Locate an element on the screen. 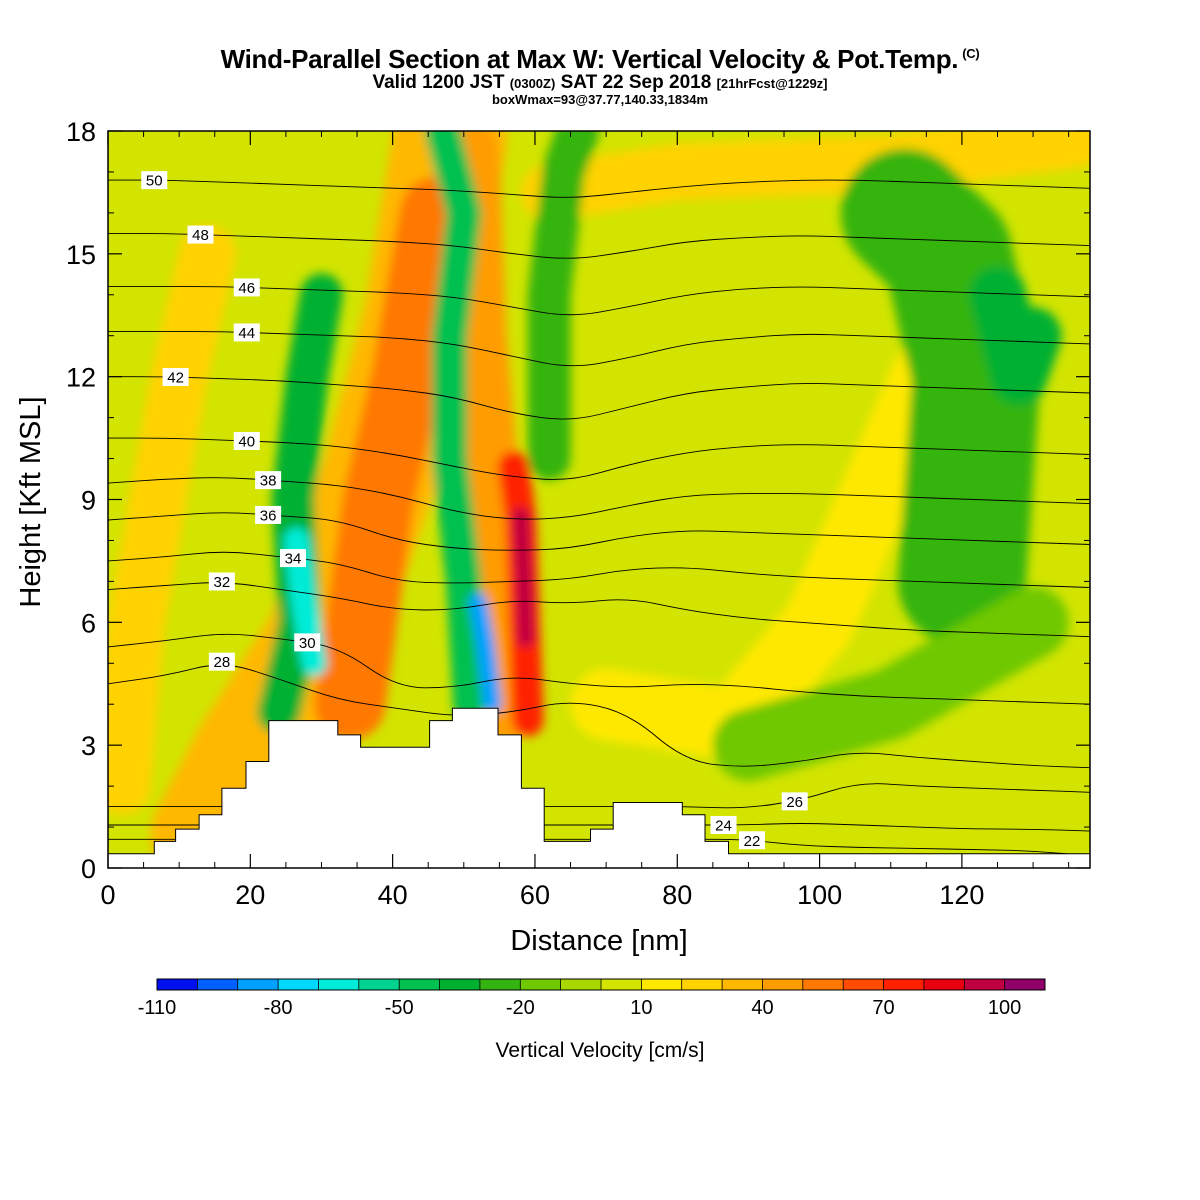 This screenshot has width=1200, height=1200. terrain-mask is located at coordinates (599, 788).